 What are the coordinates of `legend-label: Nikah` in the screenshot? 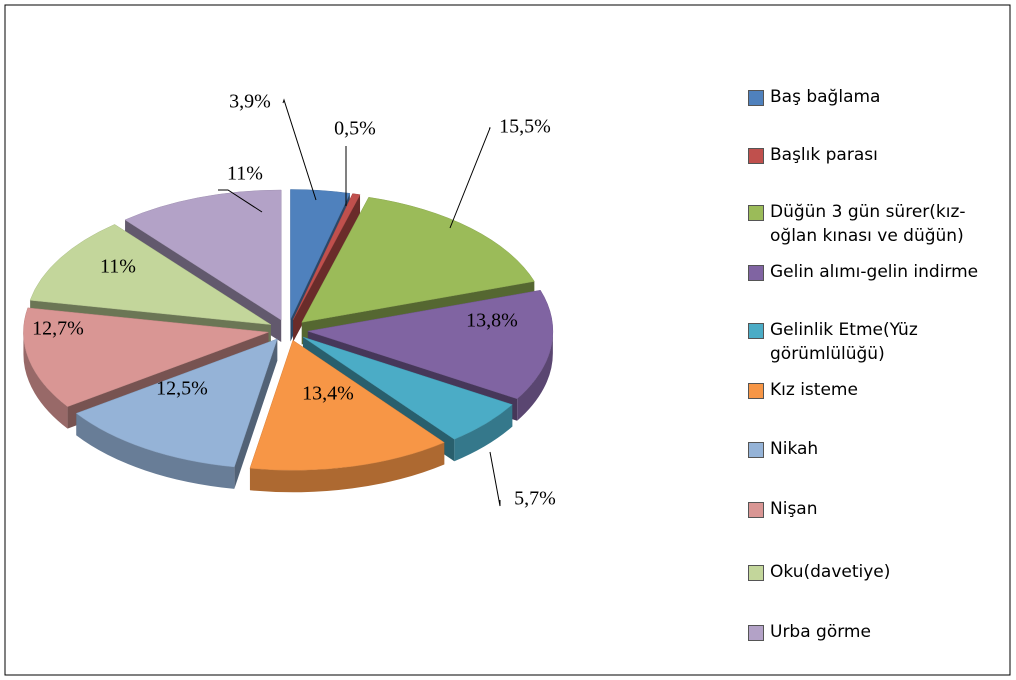 It's located at (794, 449).